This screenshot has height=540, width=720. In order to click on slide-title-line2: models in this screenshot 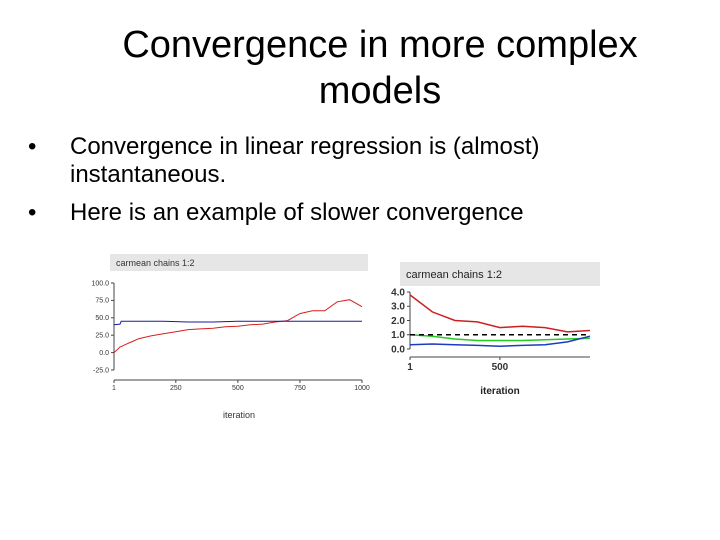, I will do `click(380, 91)`.